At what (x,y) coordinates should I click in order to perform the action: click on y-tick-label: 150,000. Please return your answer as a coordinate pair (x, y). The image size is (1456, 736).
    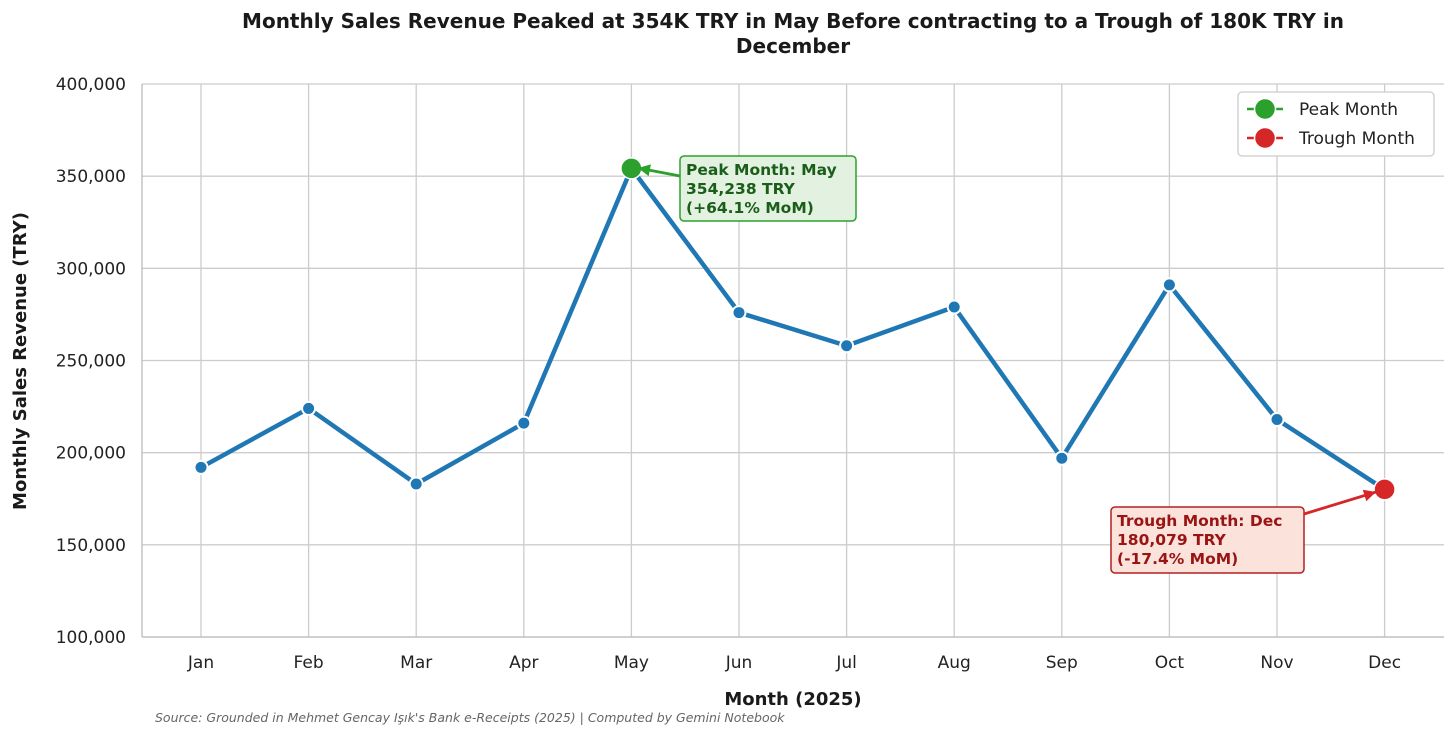
    Looking at the image, I should click on (91, 546).